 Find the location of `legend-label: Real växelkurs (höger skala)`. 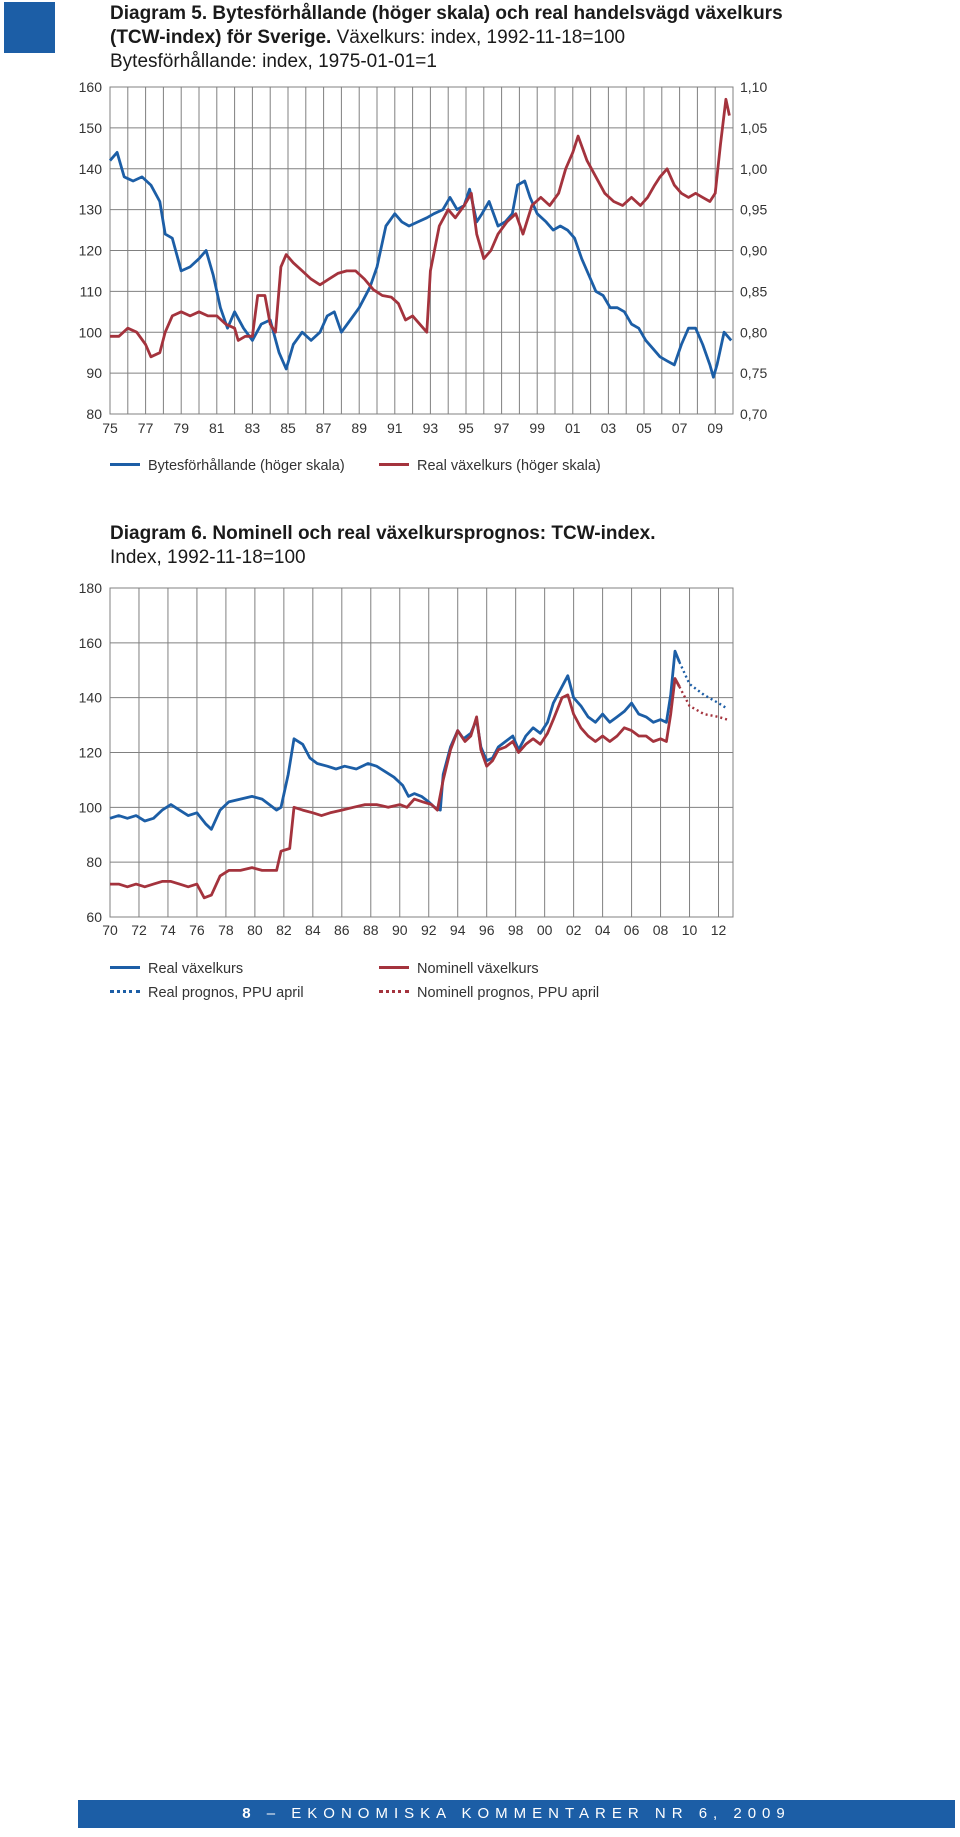

legend-label: Real växelkurs (höger skala) is located at coordinates (509, 466).